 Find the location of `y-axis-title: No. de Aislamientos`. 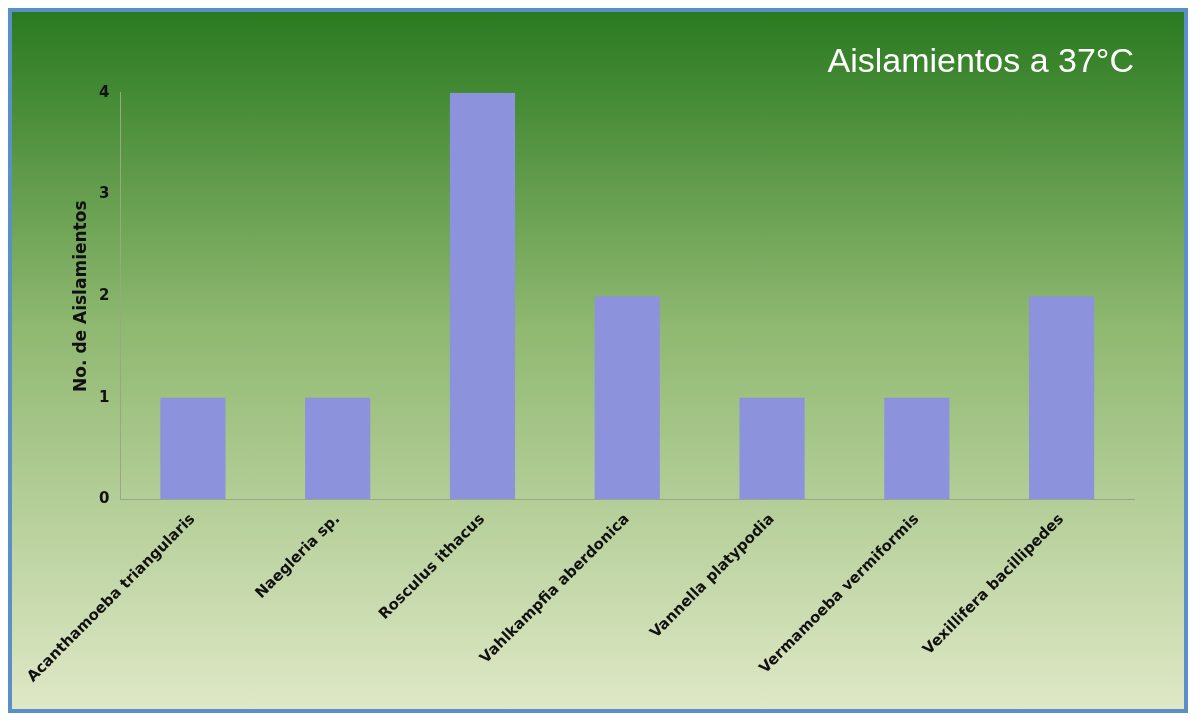

y-axis-title: No. de Aislamientos is located at coordinates (80, 296).